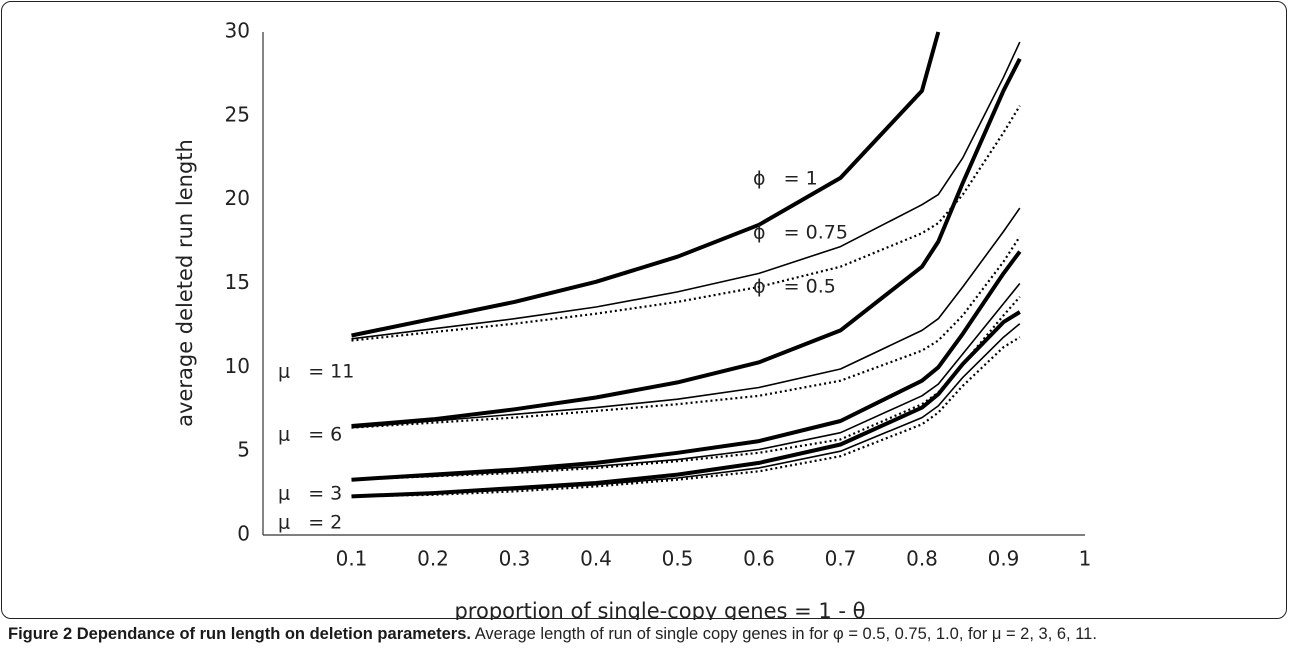 The height and width of the screenshot is (668, 1290). What do you see at coordinates (237, 282) in the screenshot?
I see `y-tick-label: 15` at bounding box center [237, 282].